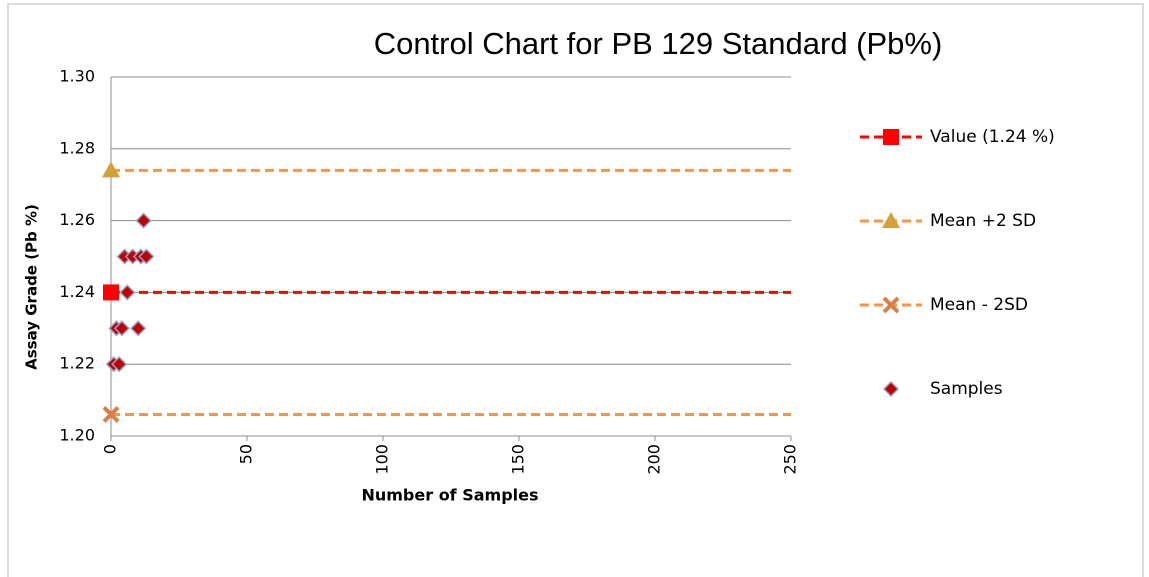 The height and width of the screenshot is (577, 1149). Describe the element at coordinates (979, 305) in the screenshot. I see `legend-label: Mean - 2SD` at that location.